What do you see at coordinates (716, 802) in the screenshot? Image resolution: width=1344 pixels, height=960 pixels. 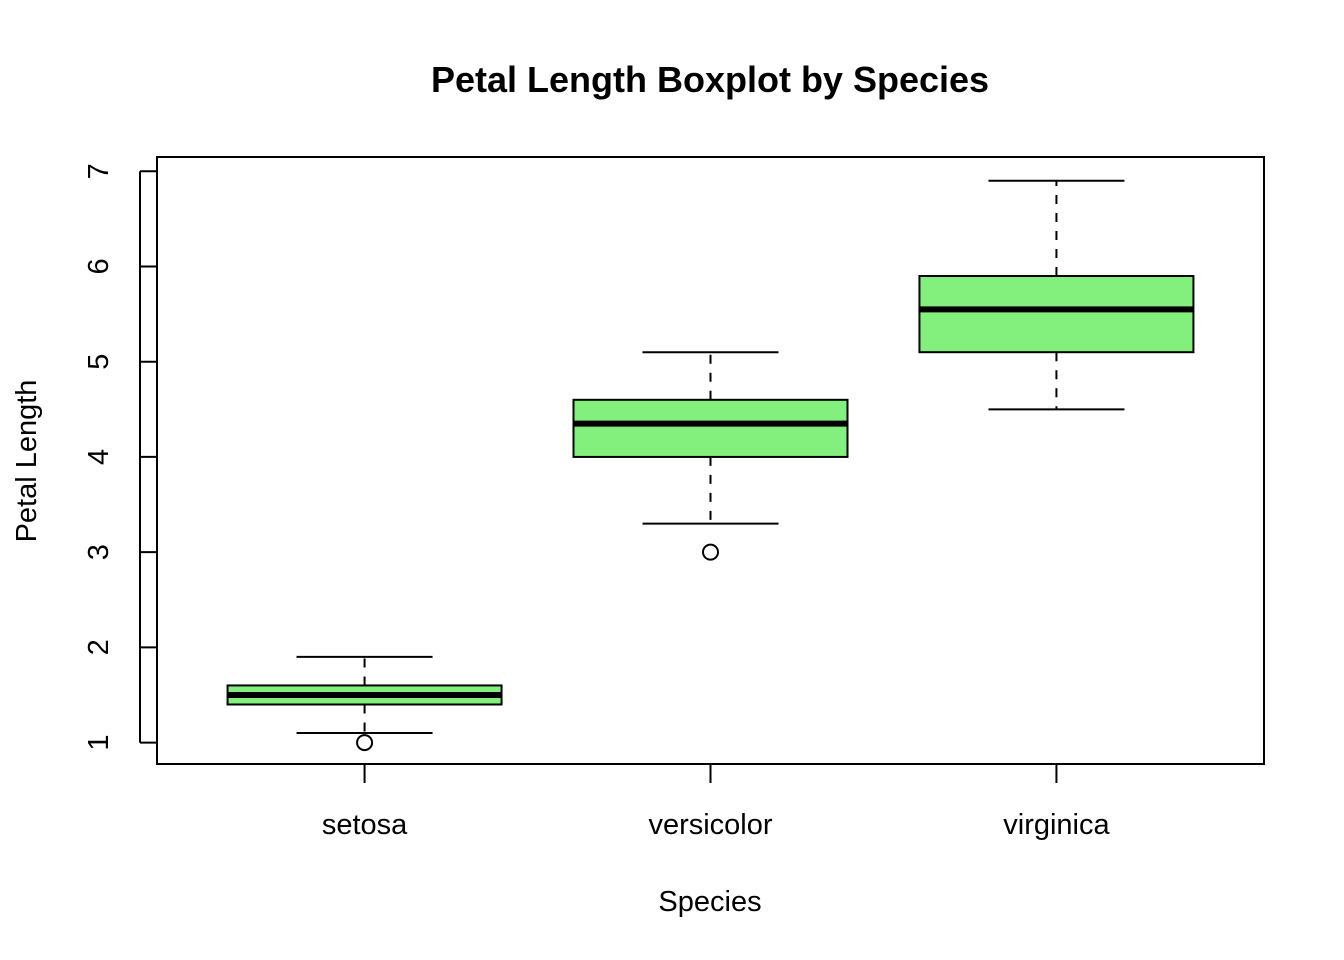 I see `x-axis: setosa versicolor virginica` at bounding box center [716, 802].